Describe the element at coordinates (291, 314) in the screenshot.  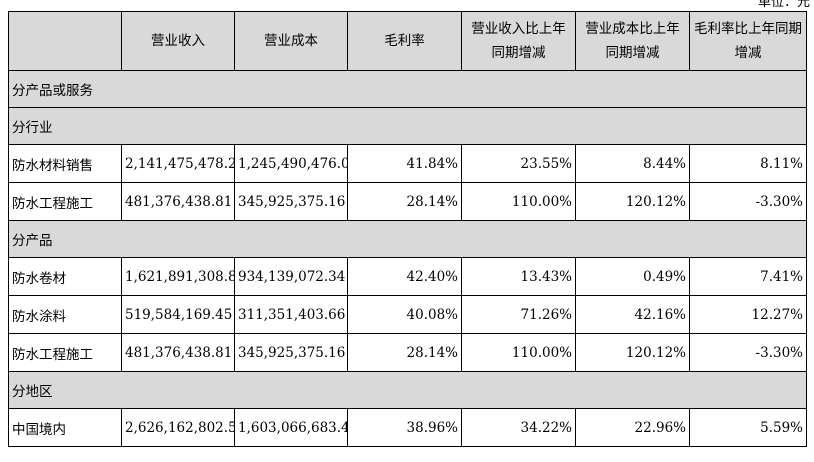
I see `cell-cost: 311,351,403.66` at that location.